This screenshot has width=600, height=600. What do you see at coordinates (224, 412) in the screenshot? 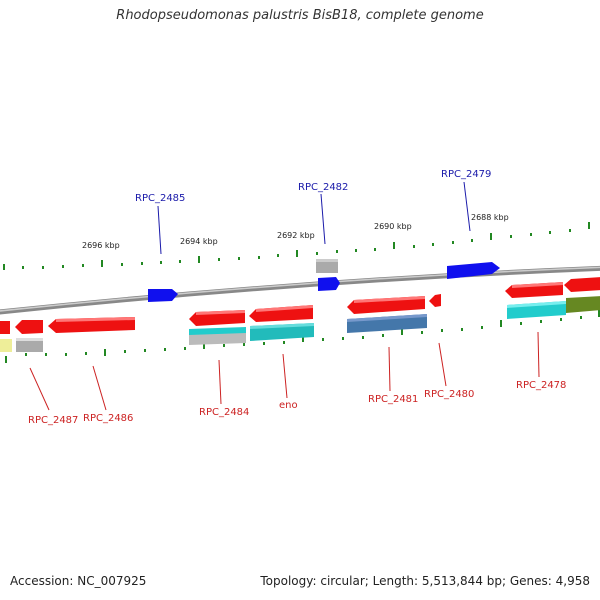
I see `gene-label-rpc-2484: RPC_2484` at bounding box center [224, 412].